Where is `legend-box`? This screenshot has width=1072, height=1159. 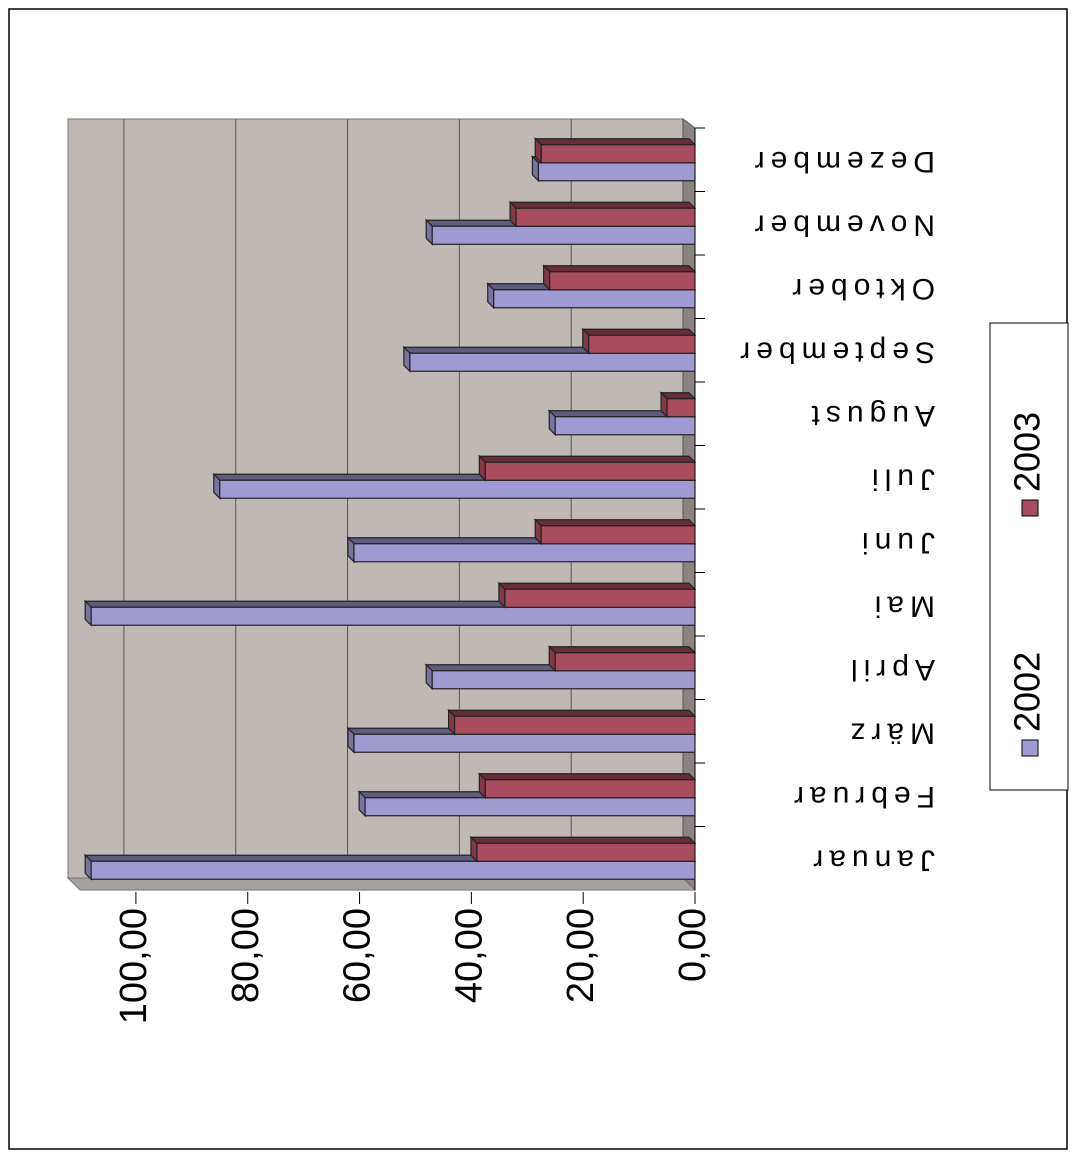 legend-box is located at coordinates (1029, 556).